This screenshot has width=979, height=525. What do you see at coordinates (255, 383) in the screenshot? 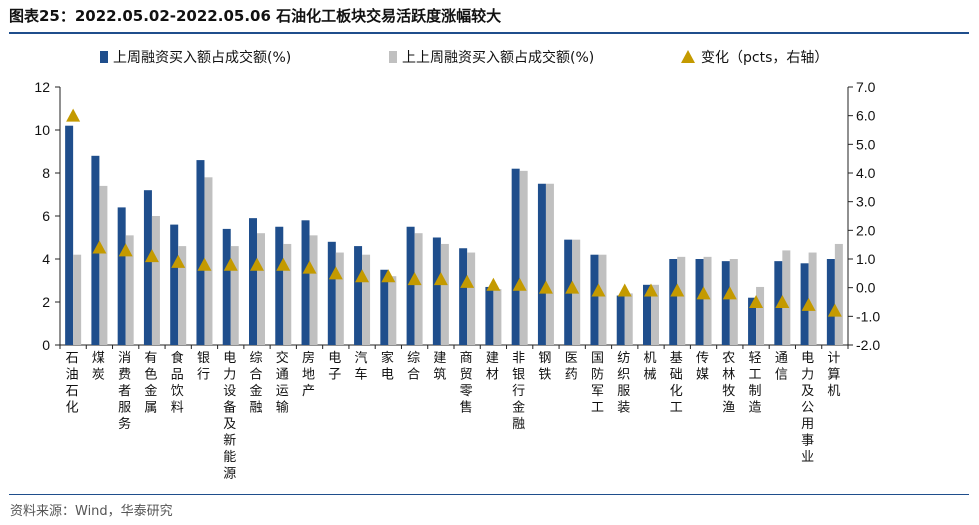
I see `x-category-label: 综合金融` at bounding box center [255, 383].